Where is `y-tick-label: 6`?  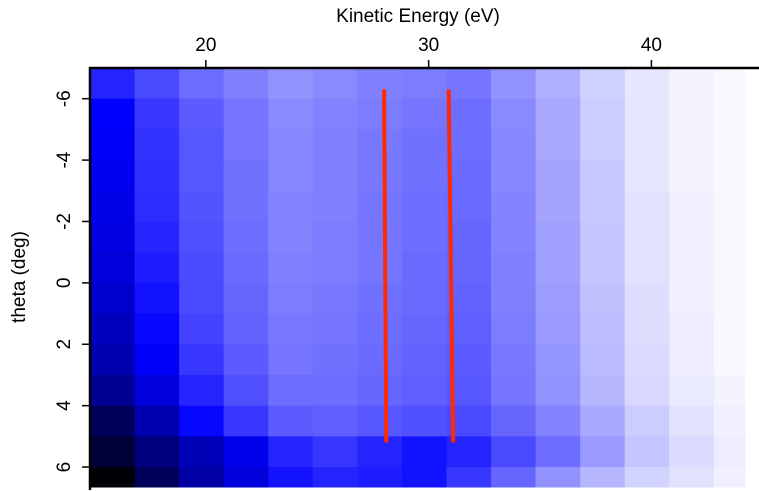 y-tick-label: 6 is located at coordinates (64, 467).